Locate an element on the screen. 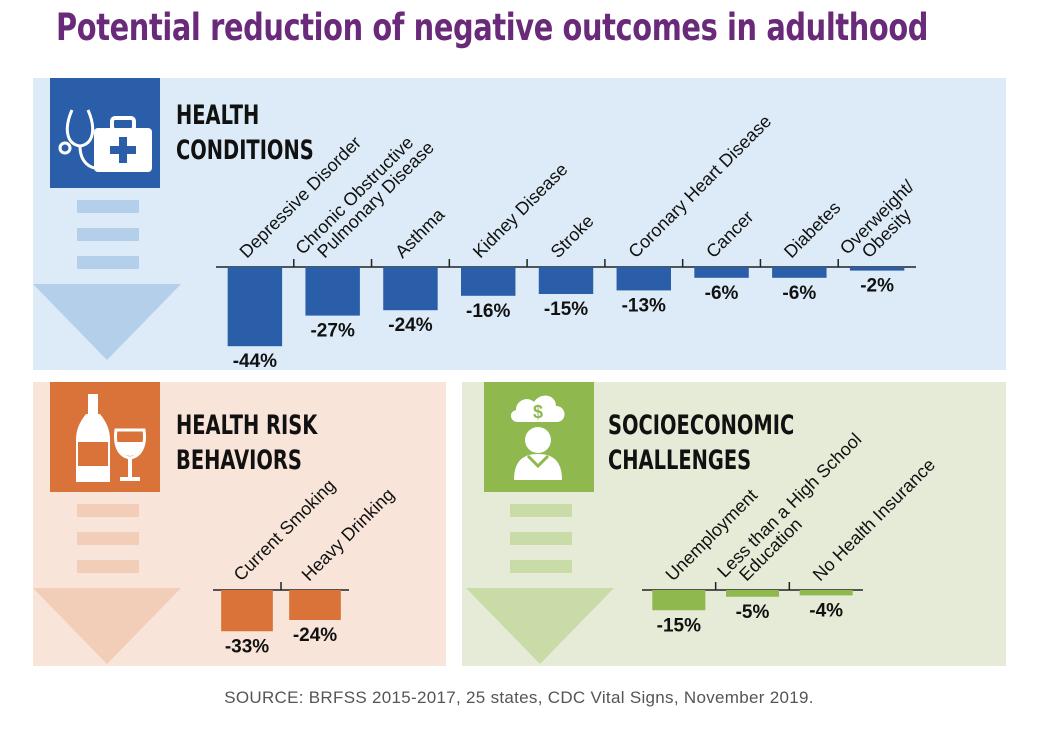 The width and height of the screenshot is (1038, 732). risk-value-label: -24% is located at coordinates (315, 635).